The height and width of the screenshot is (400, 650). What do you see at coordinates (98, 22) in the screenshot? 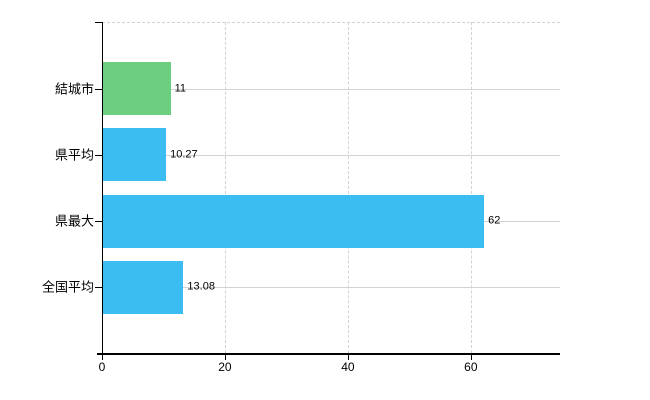
I see `y-axis-top-tick` at bounding box center [98, 22].